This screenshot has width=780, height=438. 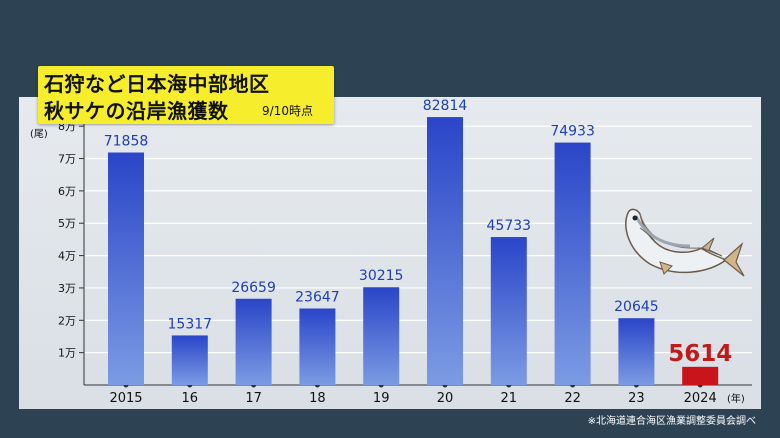 I want to click on chart-title-line-2: 秋サケの沿岸漁獲数, so click(x=136, y=111).